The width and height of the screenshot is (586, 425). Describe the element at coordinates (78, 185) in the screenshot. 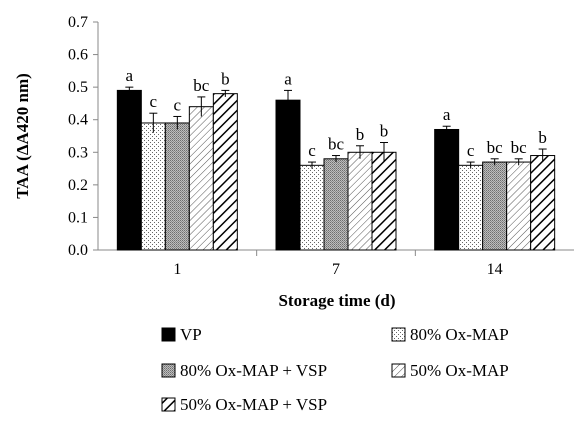

I see `y-tick-label: 0.2` at that location.